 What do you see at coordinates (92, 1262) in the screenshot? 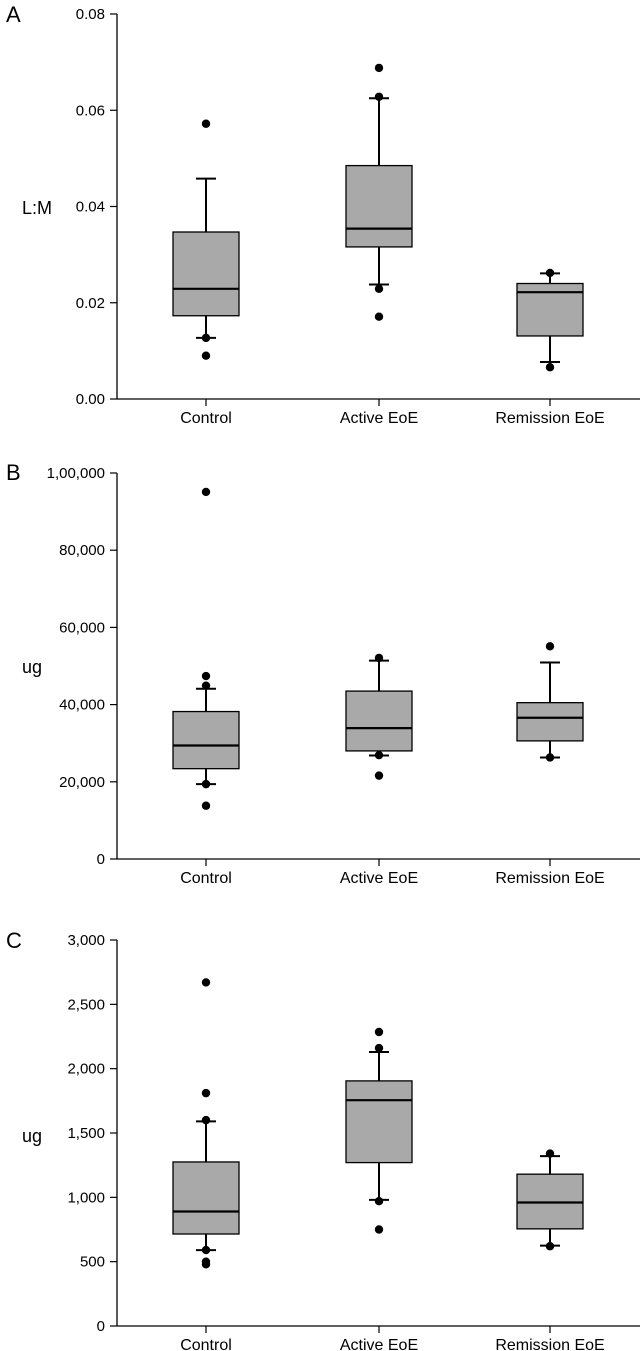
I see `y-tick-label: 500` at bounding box center [92, 1262].